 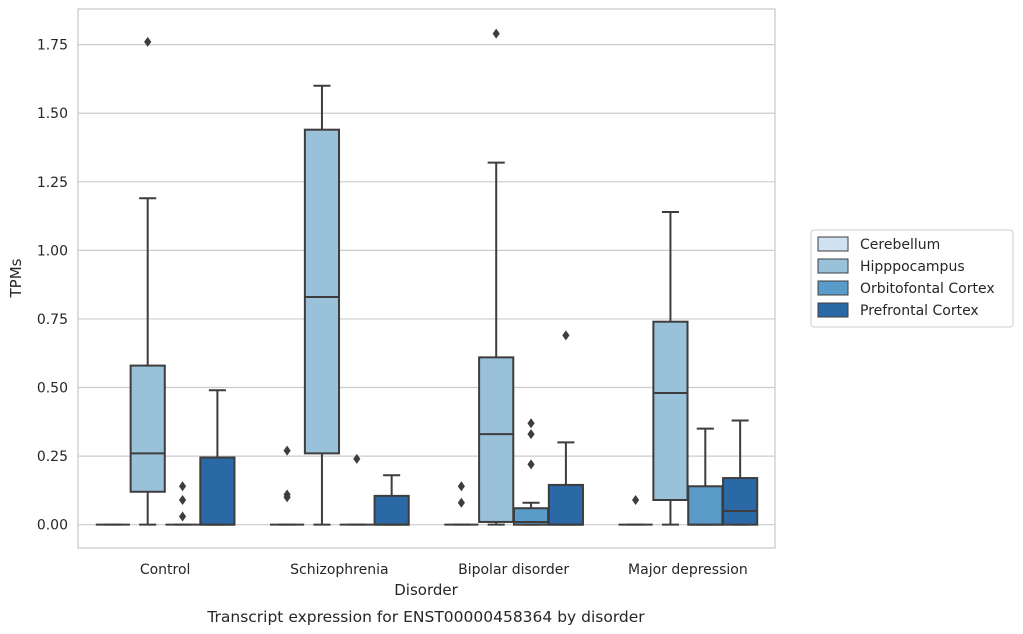 What do you see at coordinates (52, 526) in the screenshot?
I see `y-tick-label: 0.00` at bounding box center [52, 526].